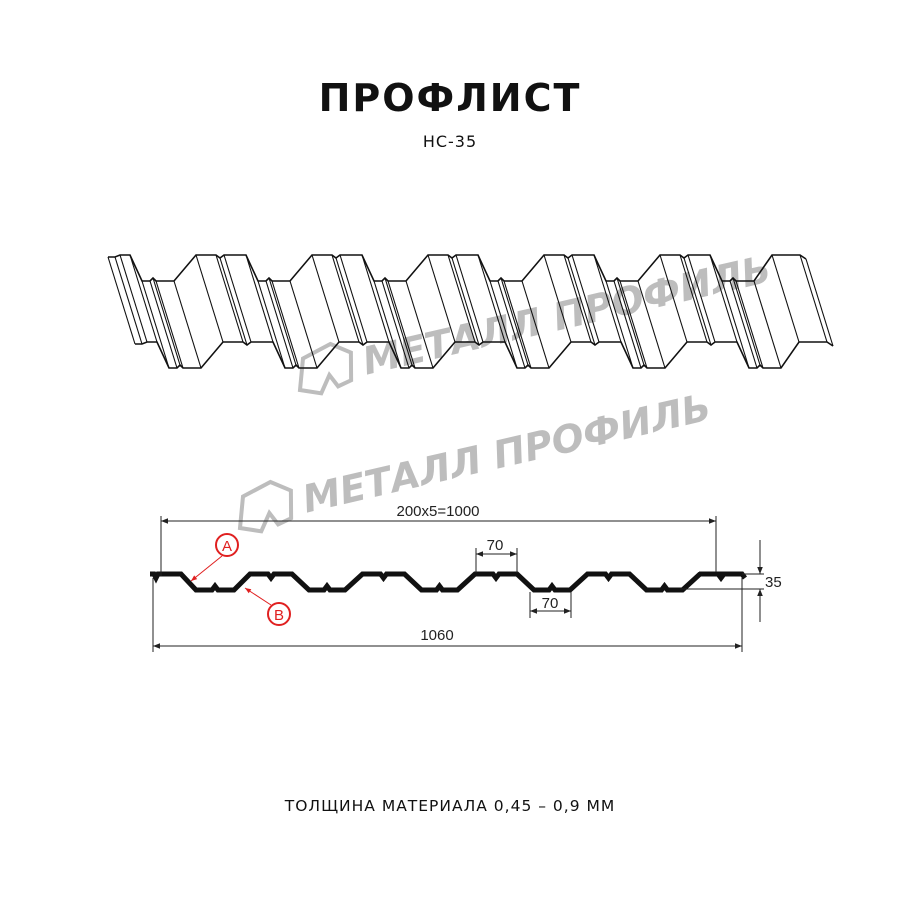 The width and height of the screenshot is (900, 900). Describe the element at coordinates (438, 546) in the screenshot. I see `dimension-effective-width` at that location.